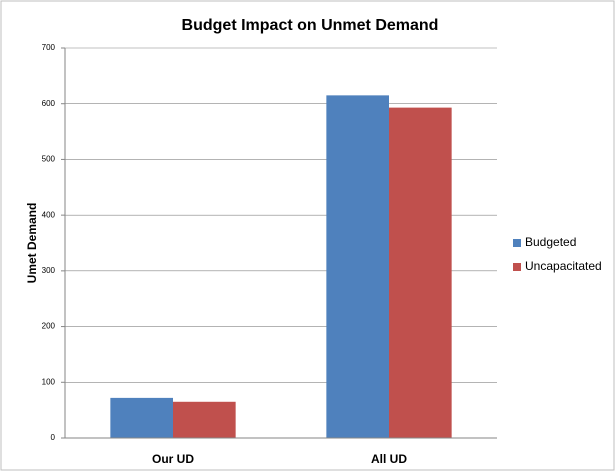  Describe the element at coordinates (53, 437) in the screenshot. I see `y-tick-label: 0` at that location.